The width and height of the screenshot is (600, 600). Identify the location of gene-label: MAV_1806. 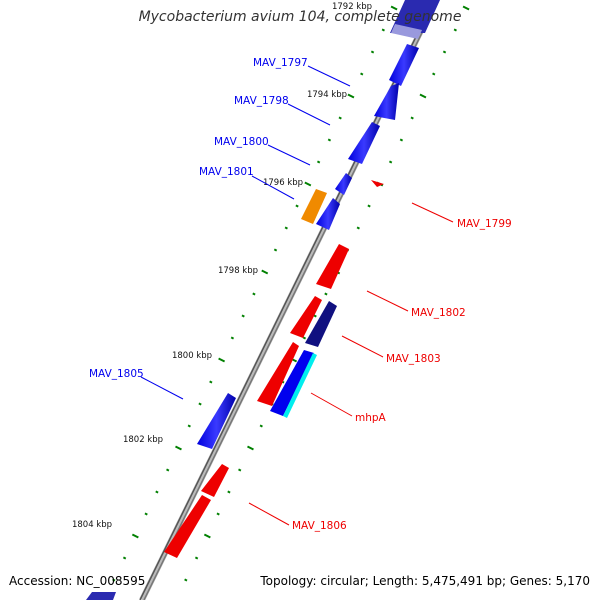
(319, 526).